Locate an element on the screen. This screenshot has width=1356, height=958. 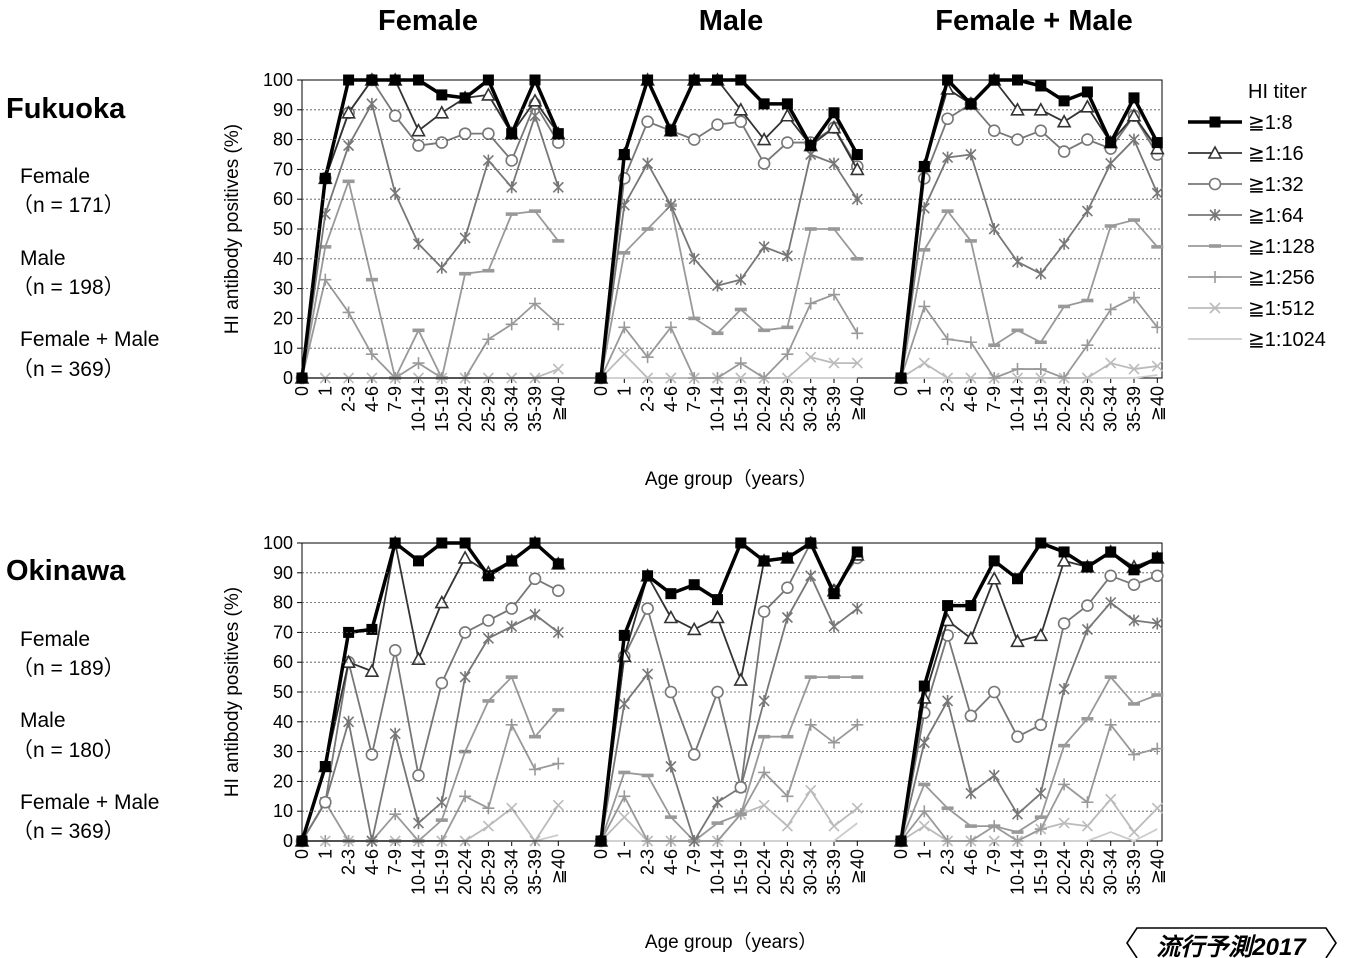
y-tick-label: 90 is located at coordinates (283, 110).